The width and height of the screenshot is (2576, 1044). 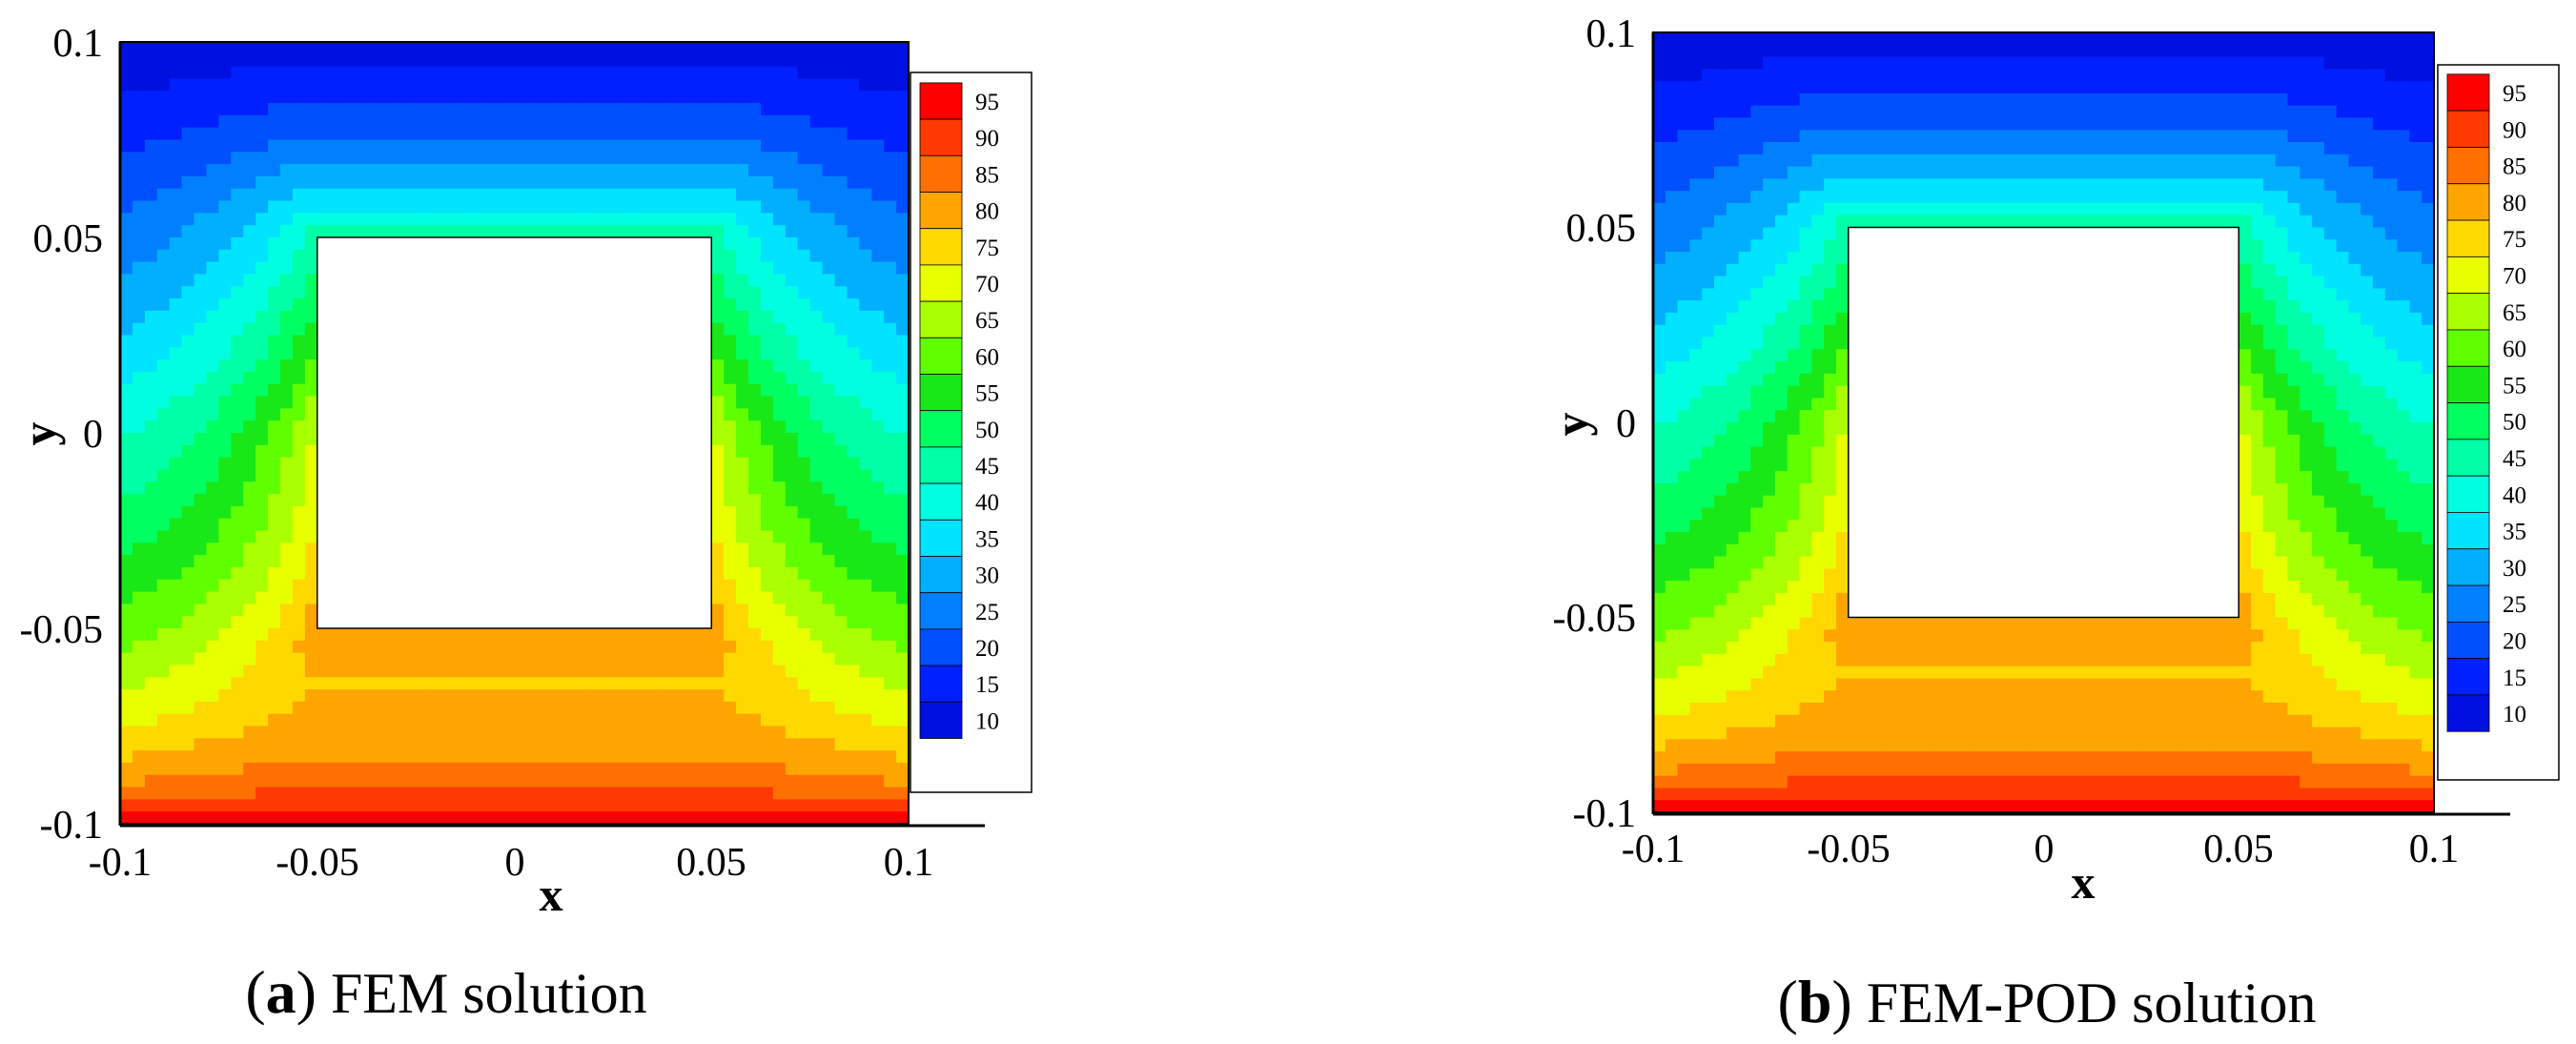 I want to click on legend-swatch, so click(x=941, y=101).